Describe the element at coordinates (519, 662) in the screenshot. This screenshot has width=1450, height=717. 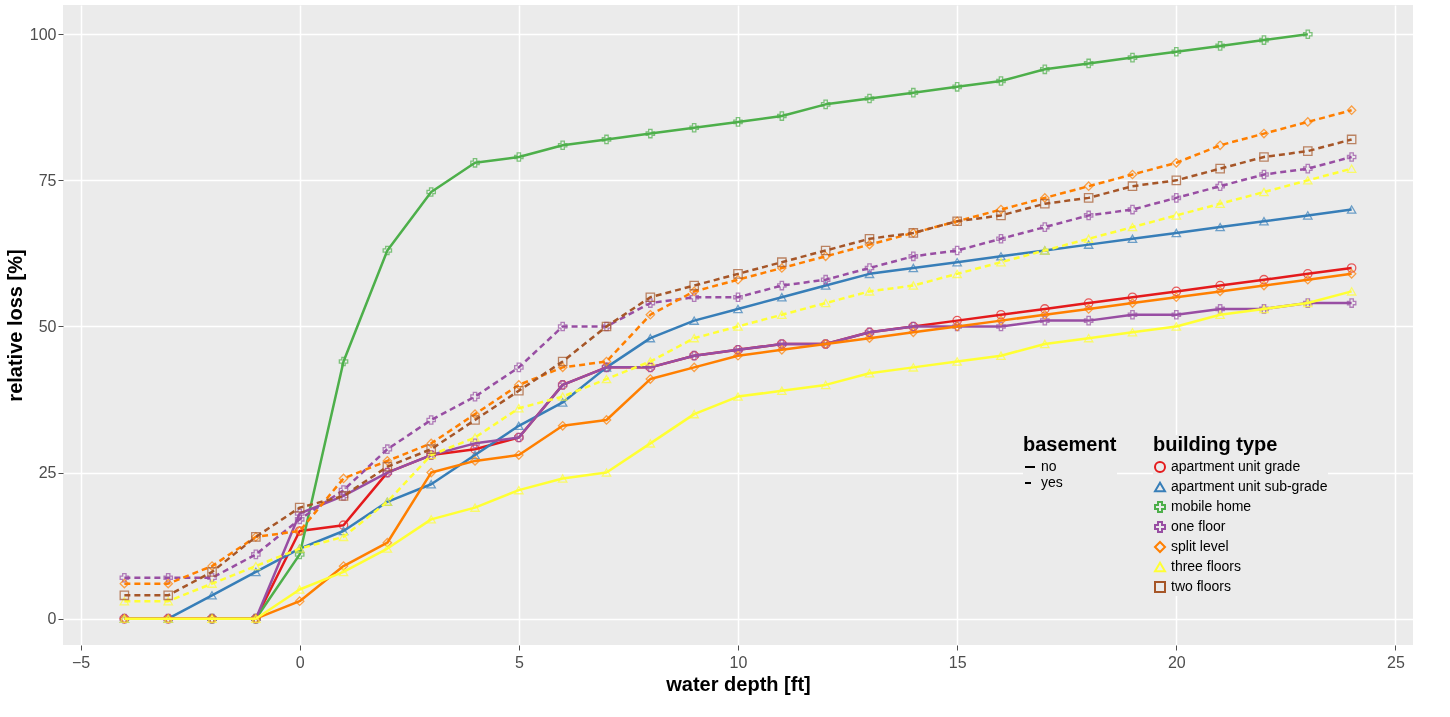
I see `x-tick-label: 5` at that location.